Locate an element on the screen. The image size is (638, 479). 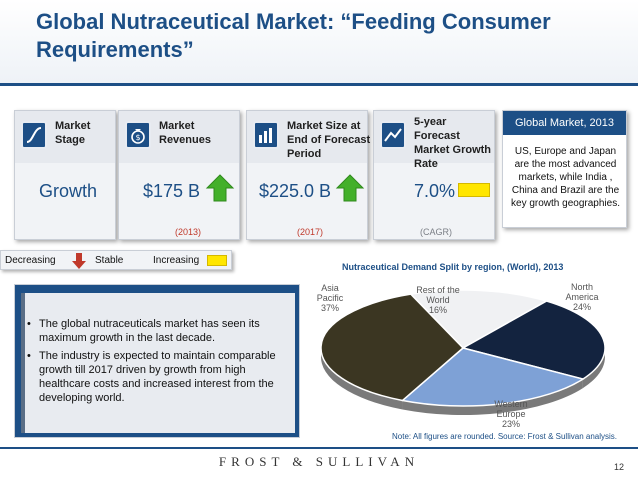
indicator-legend: Decreasing Stable Increasing is located at coordinates (116, 260).